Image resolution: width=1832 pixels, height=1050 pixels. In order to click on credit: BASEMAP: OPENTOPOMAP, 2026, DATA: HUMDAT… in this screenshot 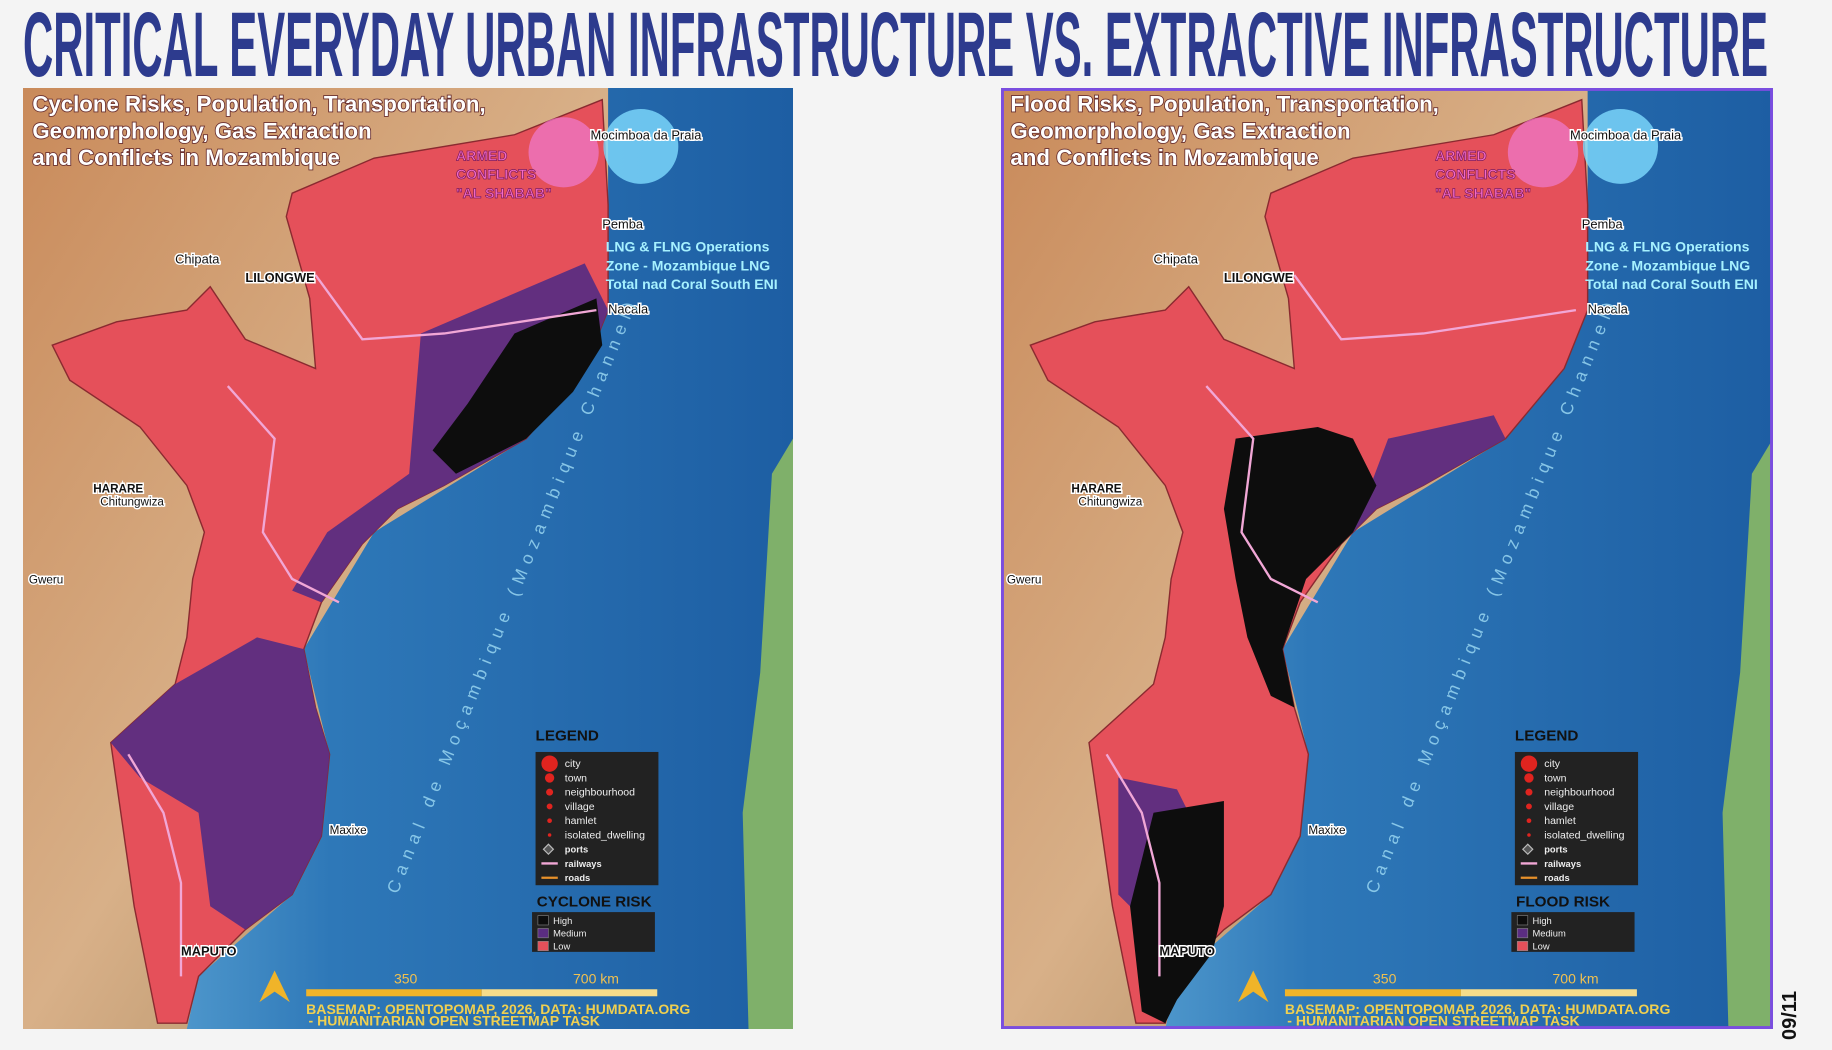, I will do `click(498, 1009)`.